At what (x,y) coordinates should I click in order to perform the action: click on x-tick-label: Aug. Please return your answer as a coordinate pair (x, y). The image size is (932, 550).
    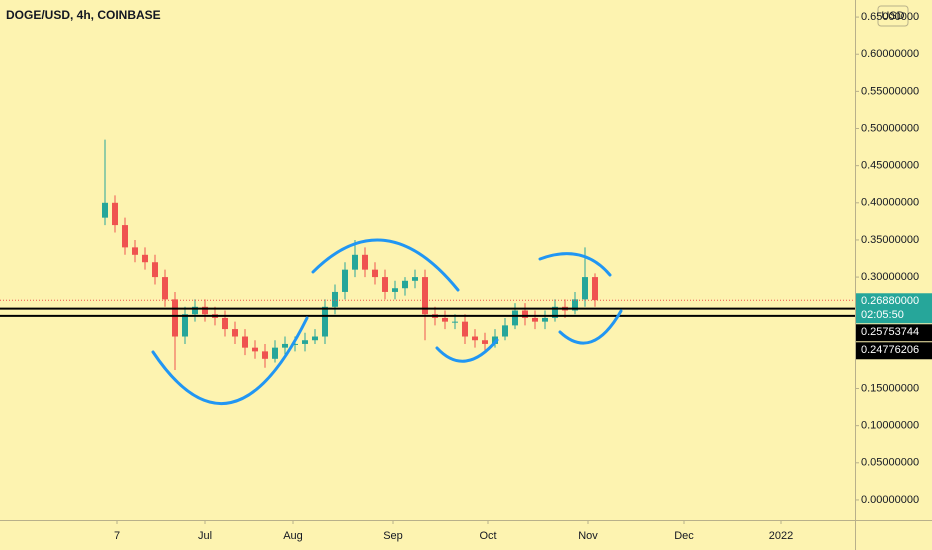
    Looking at the image, I should click on (293, 536).